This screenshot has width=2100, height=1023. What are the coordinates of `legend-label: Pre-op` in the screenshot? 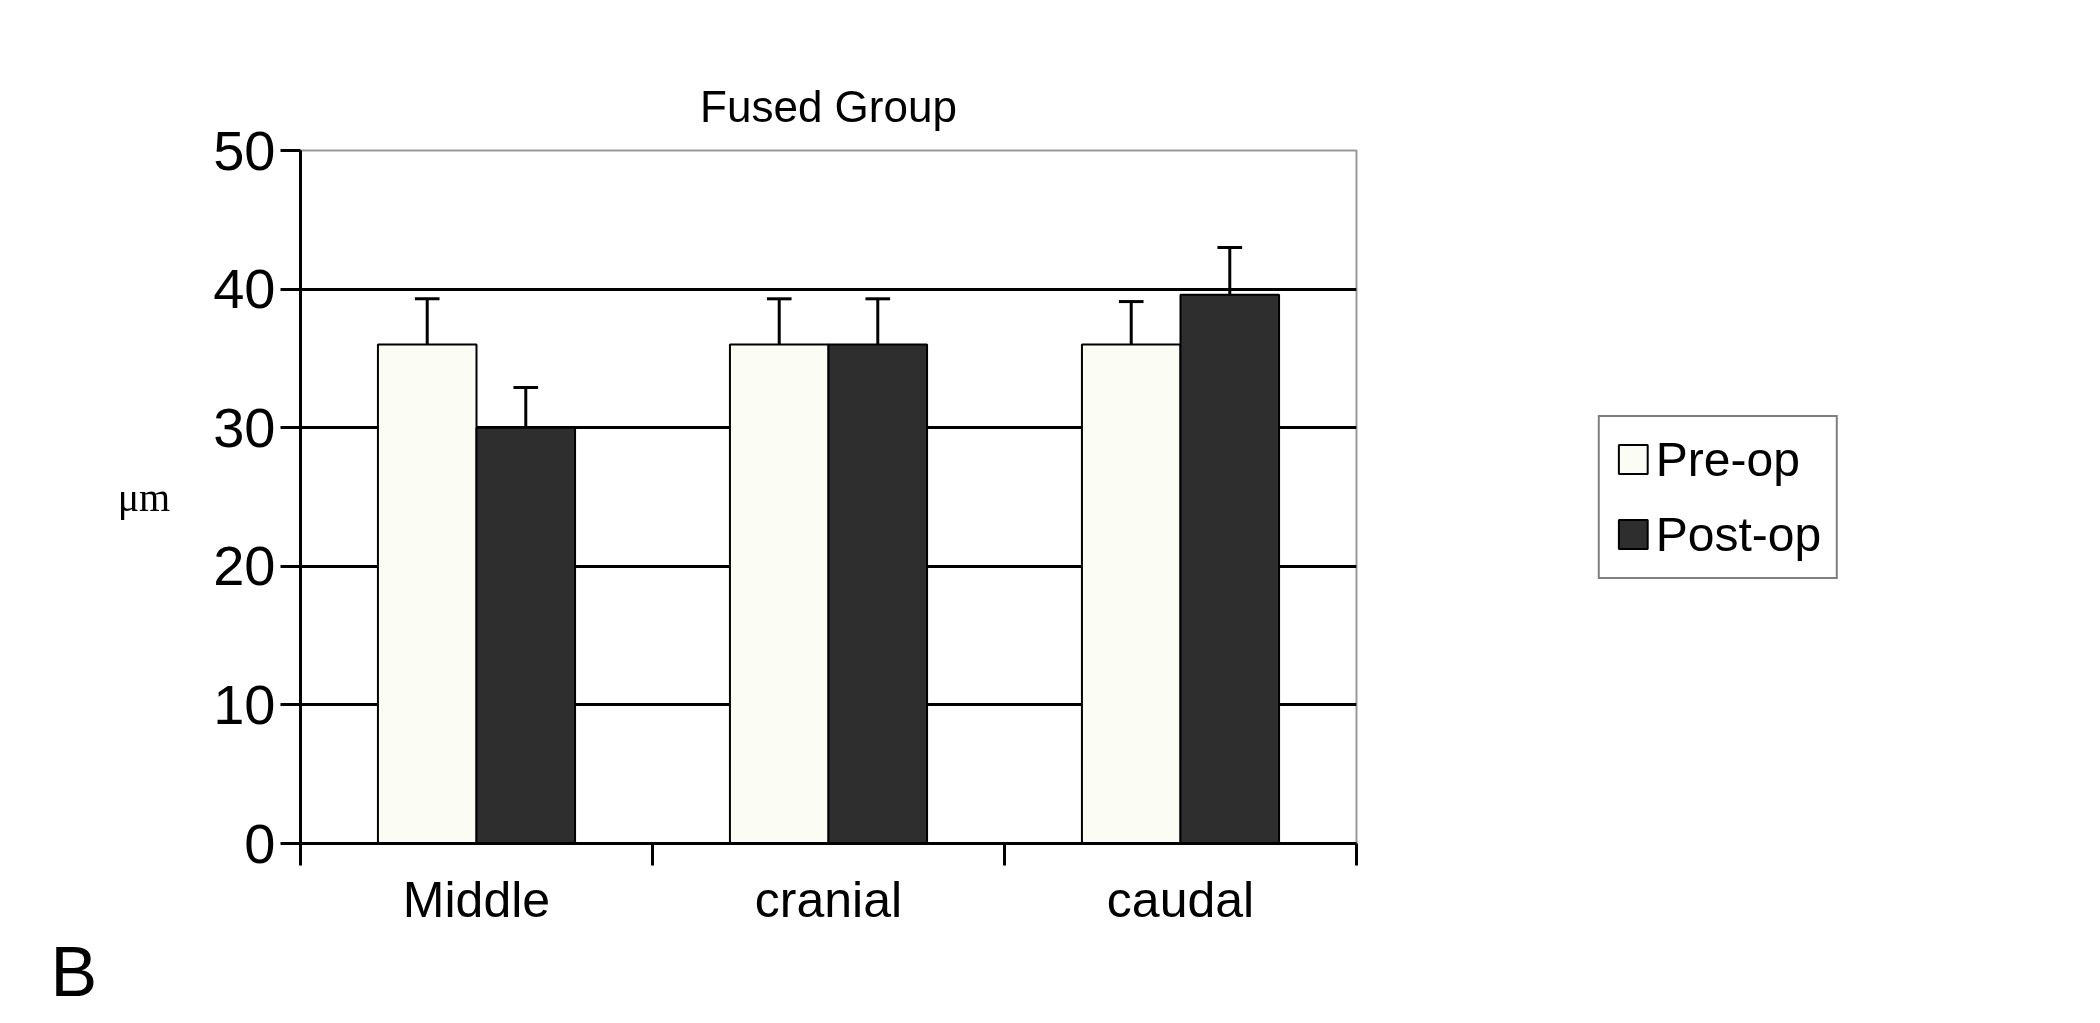 It's located at (1727, 459).